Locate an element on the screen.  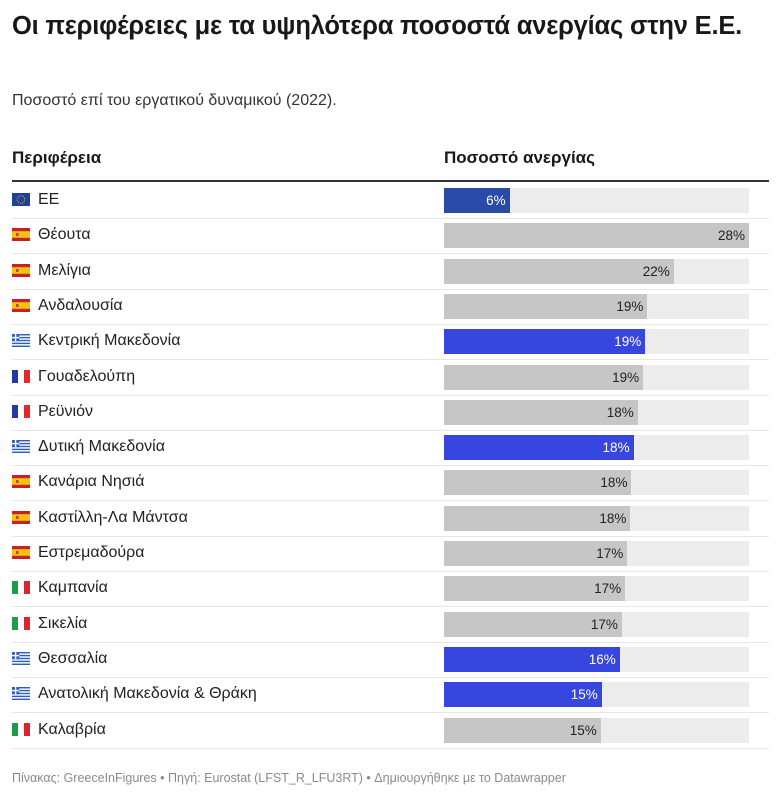
table-row: Καμπανία 17% is located at coordinates (390, 589).